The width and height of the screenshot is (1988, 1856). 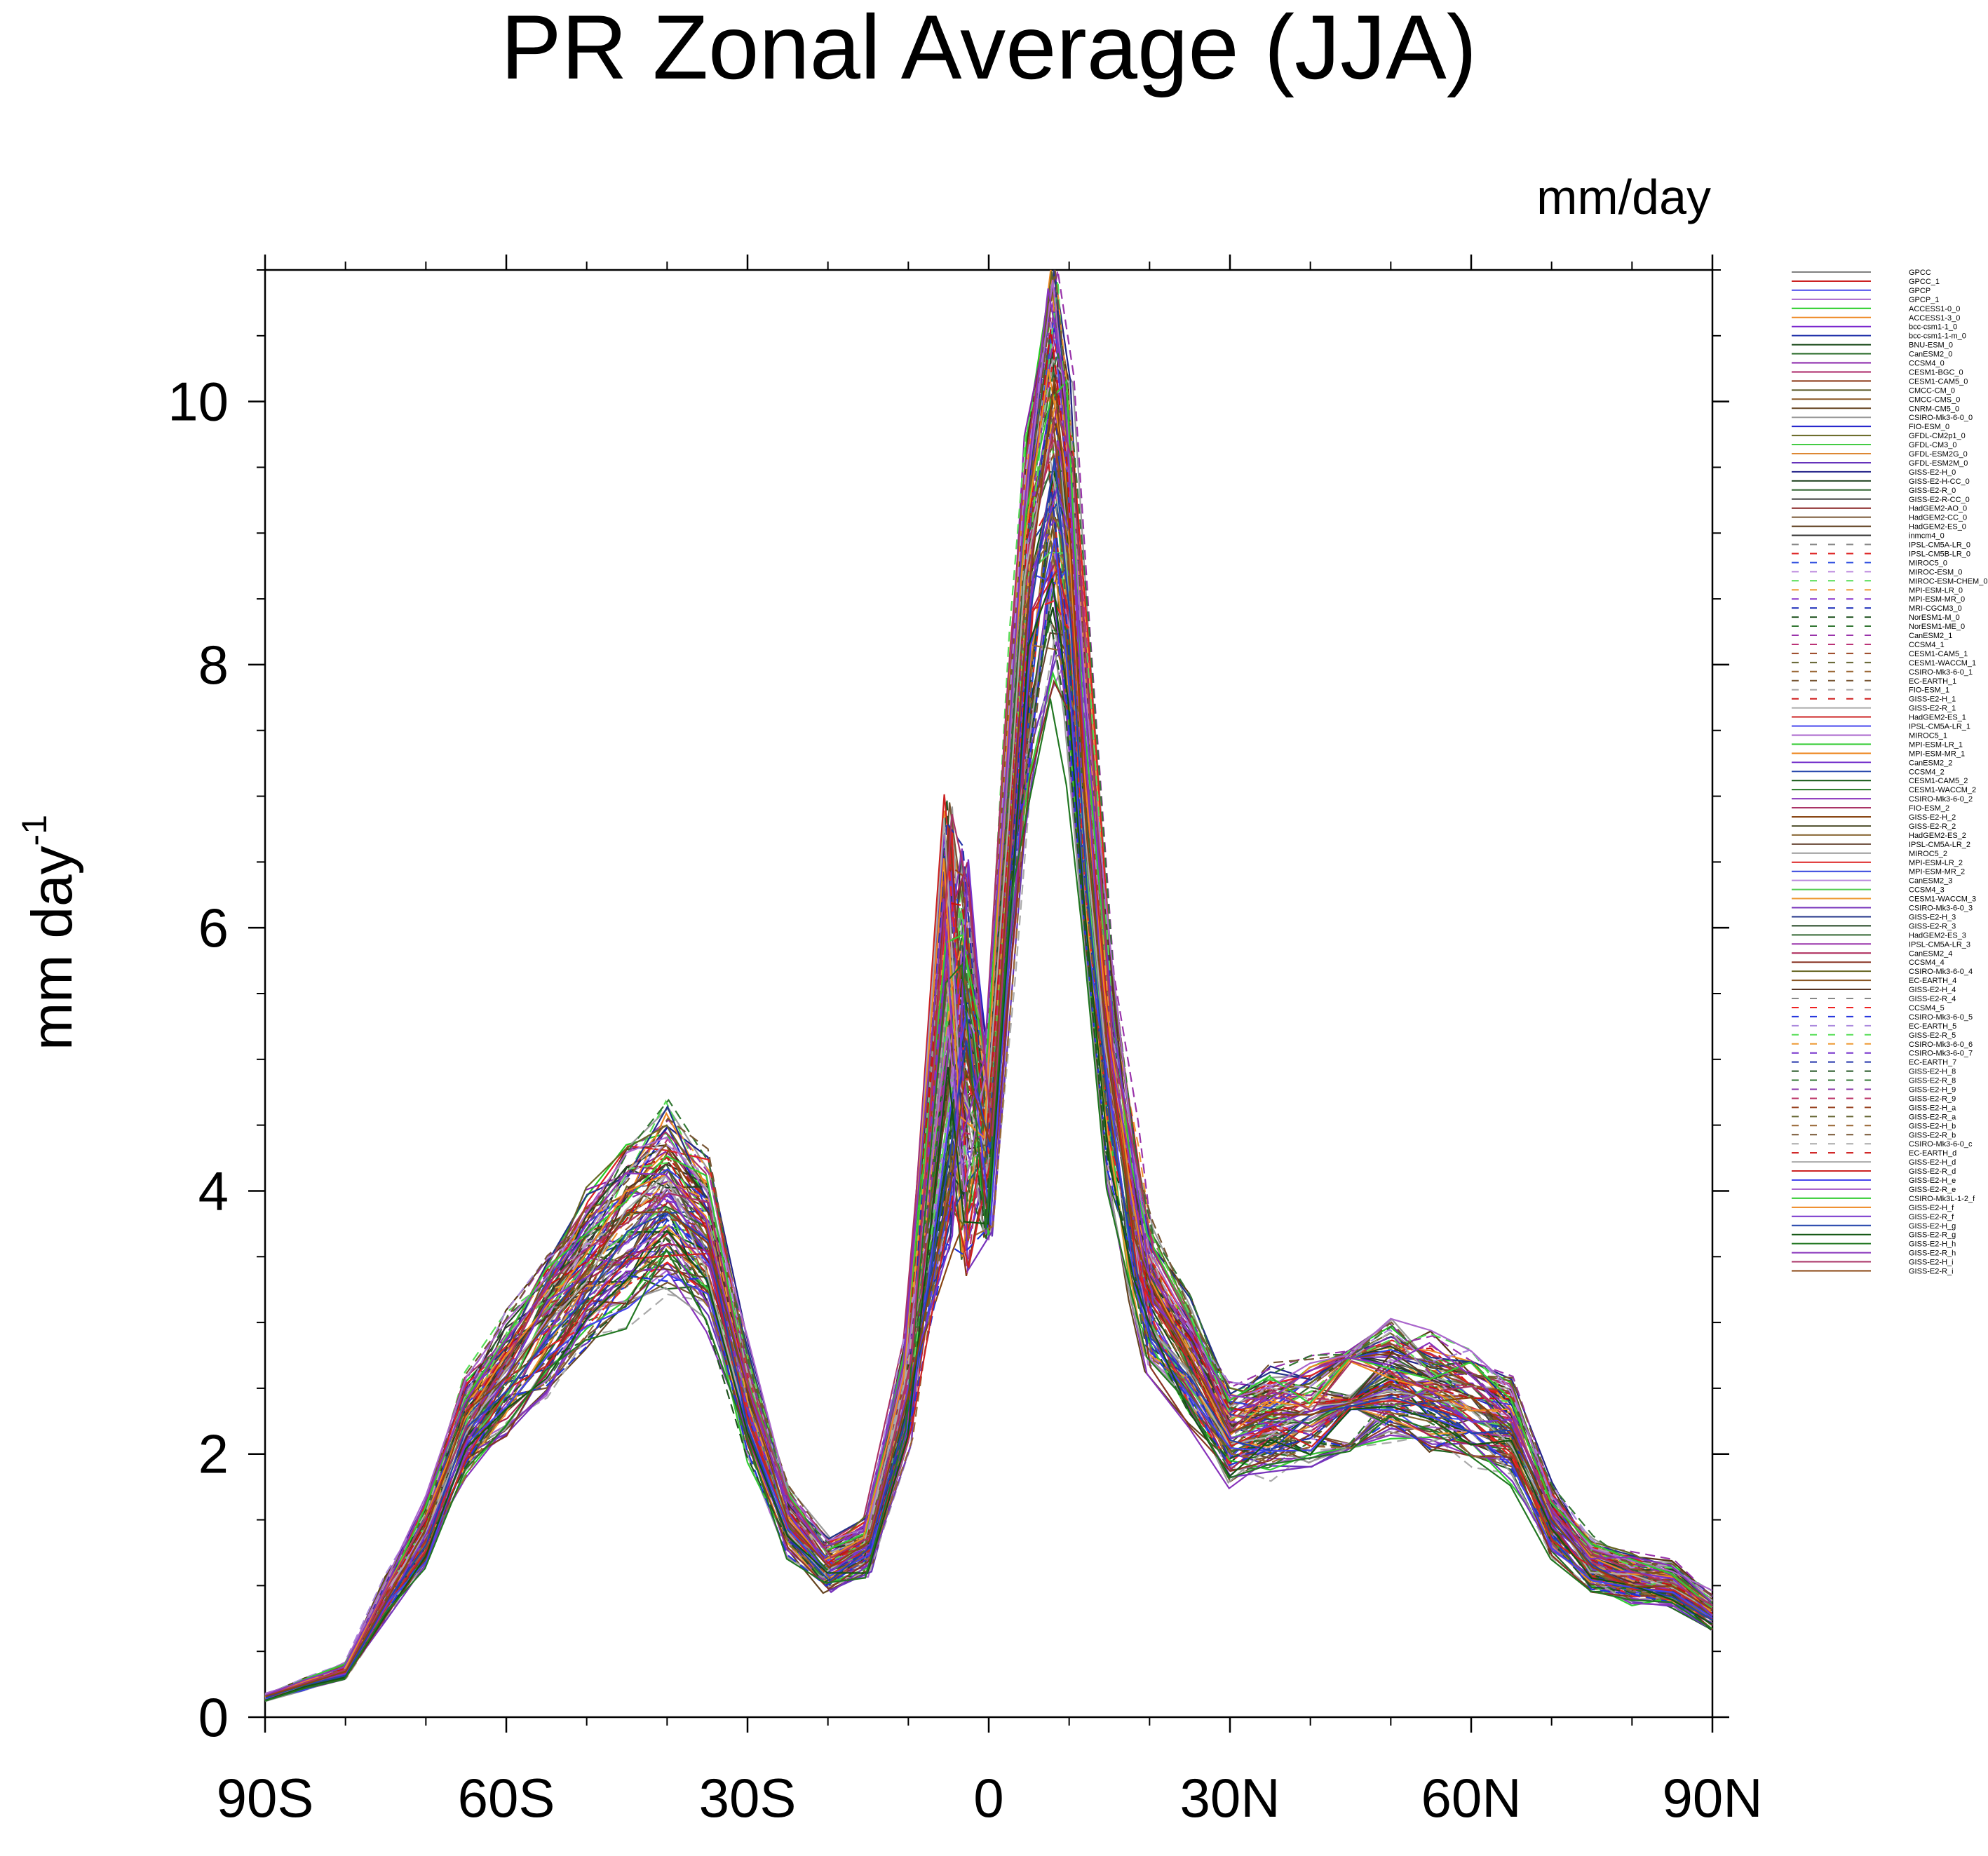 What do you see at coordinates (213, 1454) in the screenshot?
I see `y-tick-label: 2` at bounding box center [213, 1454].